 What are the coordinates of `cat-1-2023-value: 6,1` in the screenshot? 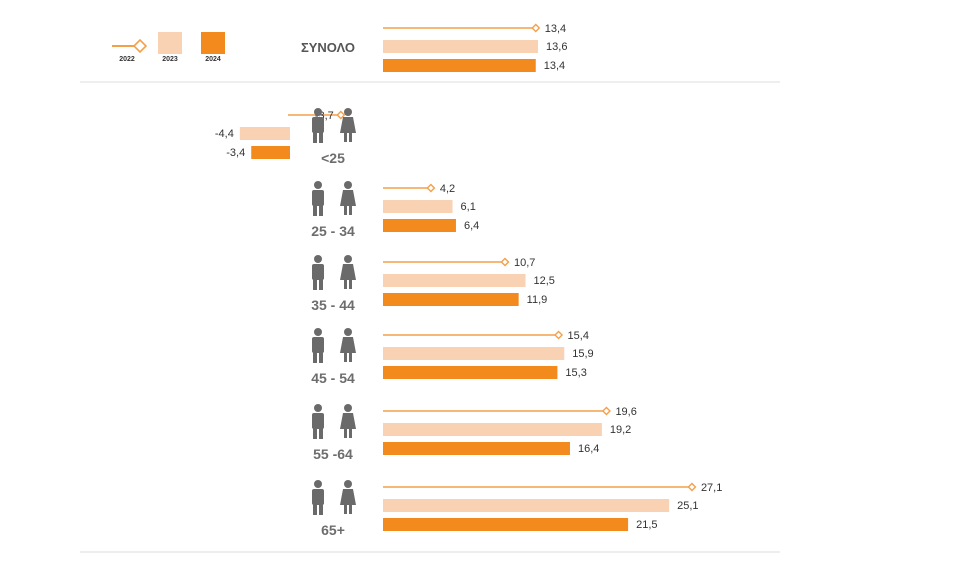 It's located at (468, 207).